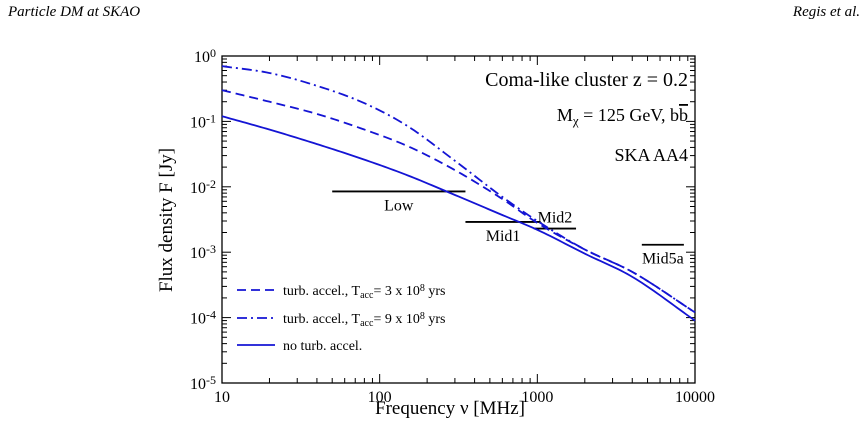 Image resolution: width=868 pixels, height=430 pixels. I want to click on running-header-title: Particle DM at SKAO, so click(74, 12).